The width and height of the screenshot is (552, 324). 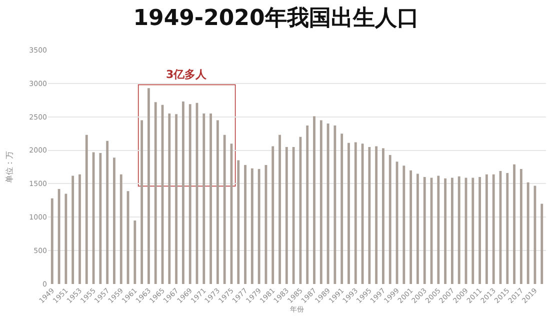 I want to click on chart-title: 1949-2020年我国出生人口, so click(x=276, y=19).